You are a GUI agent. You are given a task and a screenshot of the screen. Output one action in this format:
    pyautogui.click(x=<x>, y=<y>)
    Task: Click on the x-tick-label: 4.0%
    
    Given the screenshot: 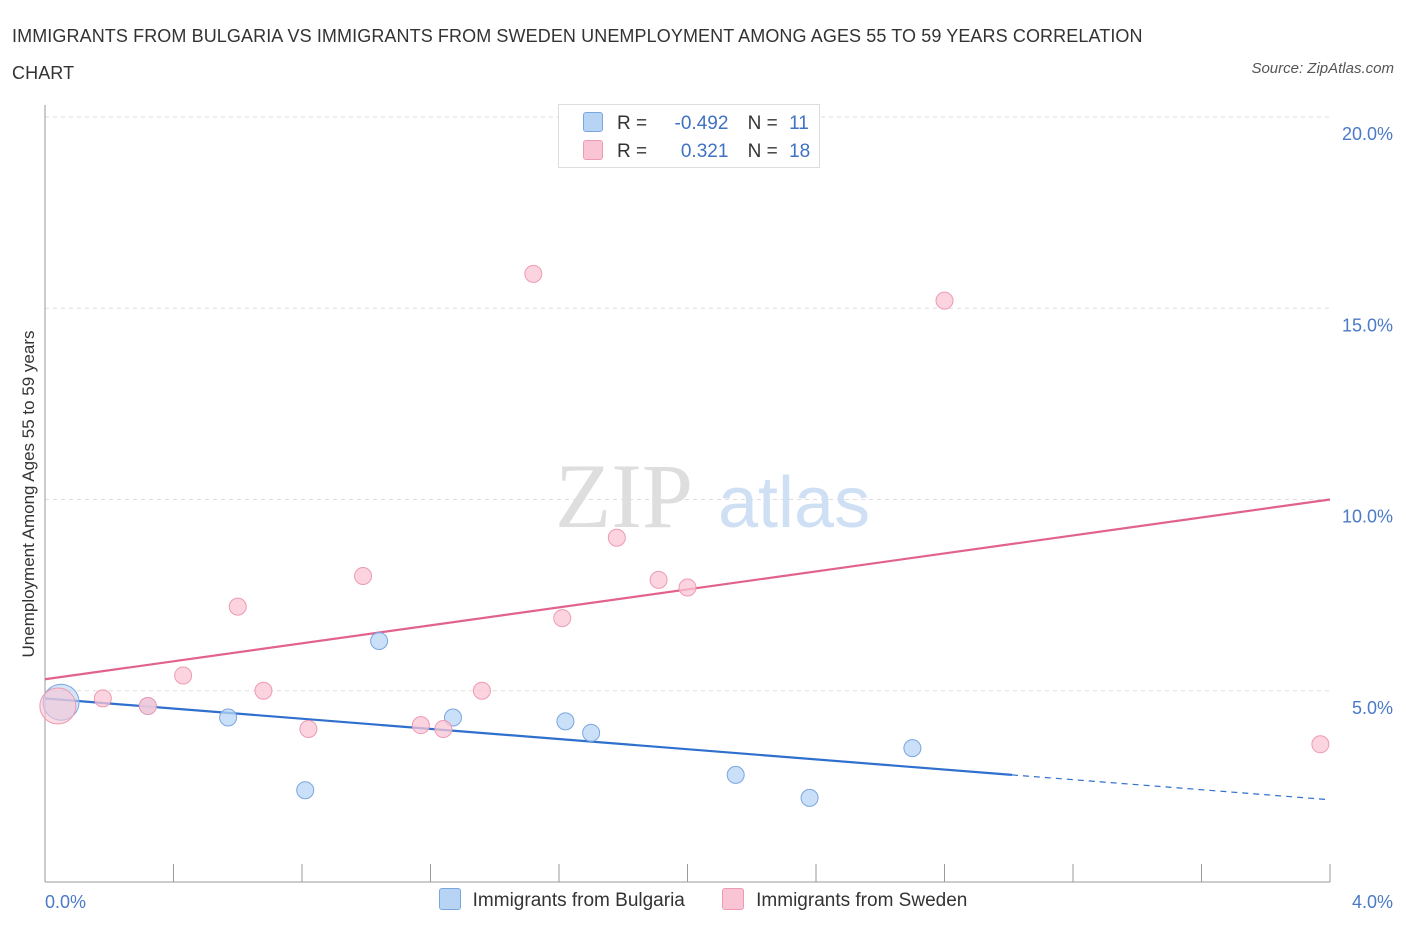 What is the action you would take?
    pyautogui.click(x=1372, y=902)
    